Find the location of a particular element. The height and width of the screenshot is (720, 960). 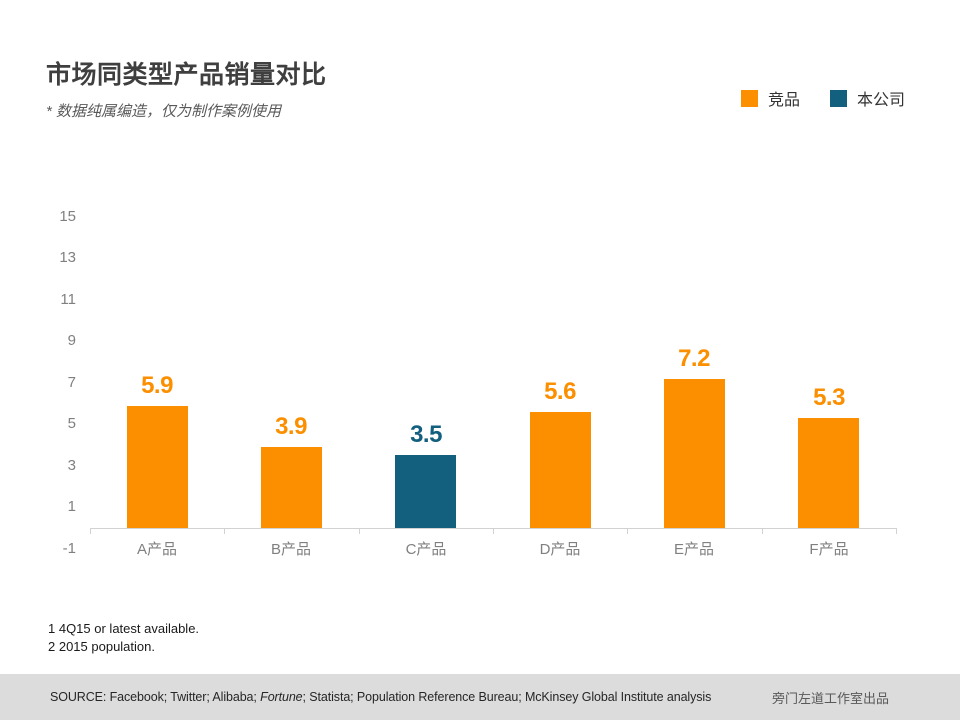

legend-swatch-orange-icon is located at coordinates (749, 98).